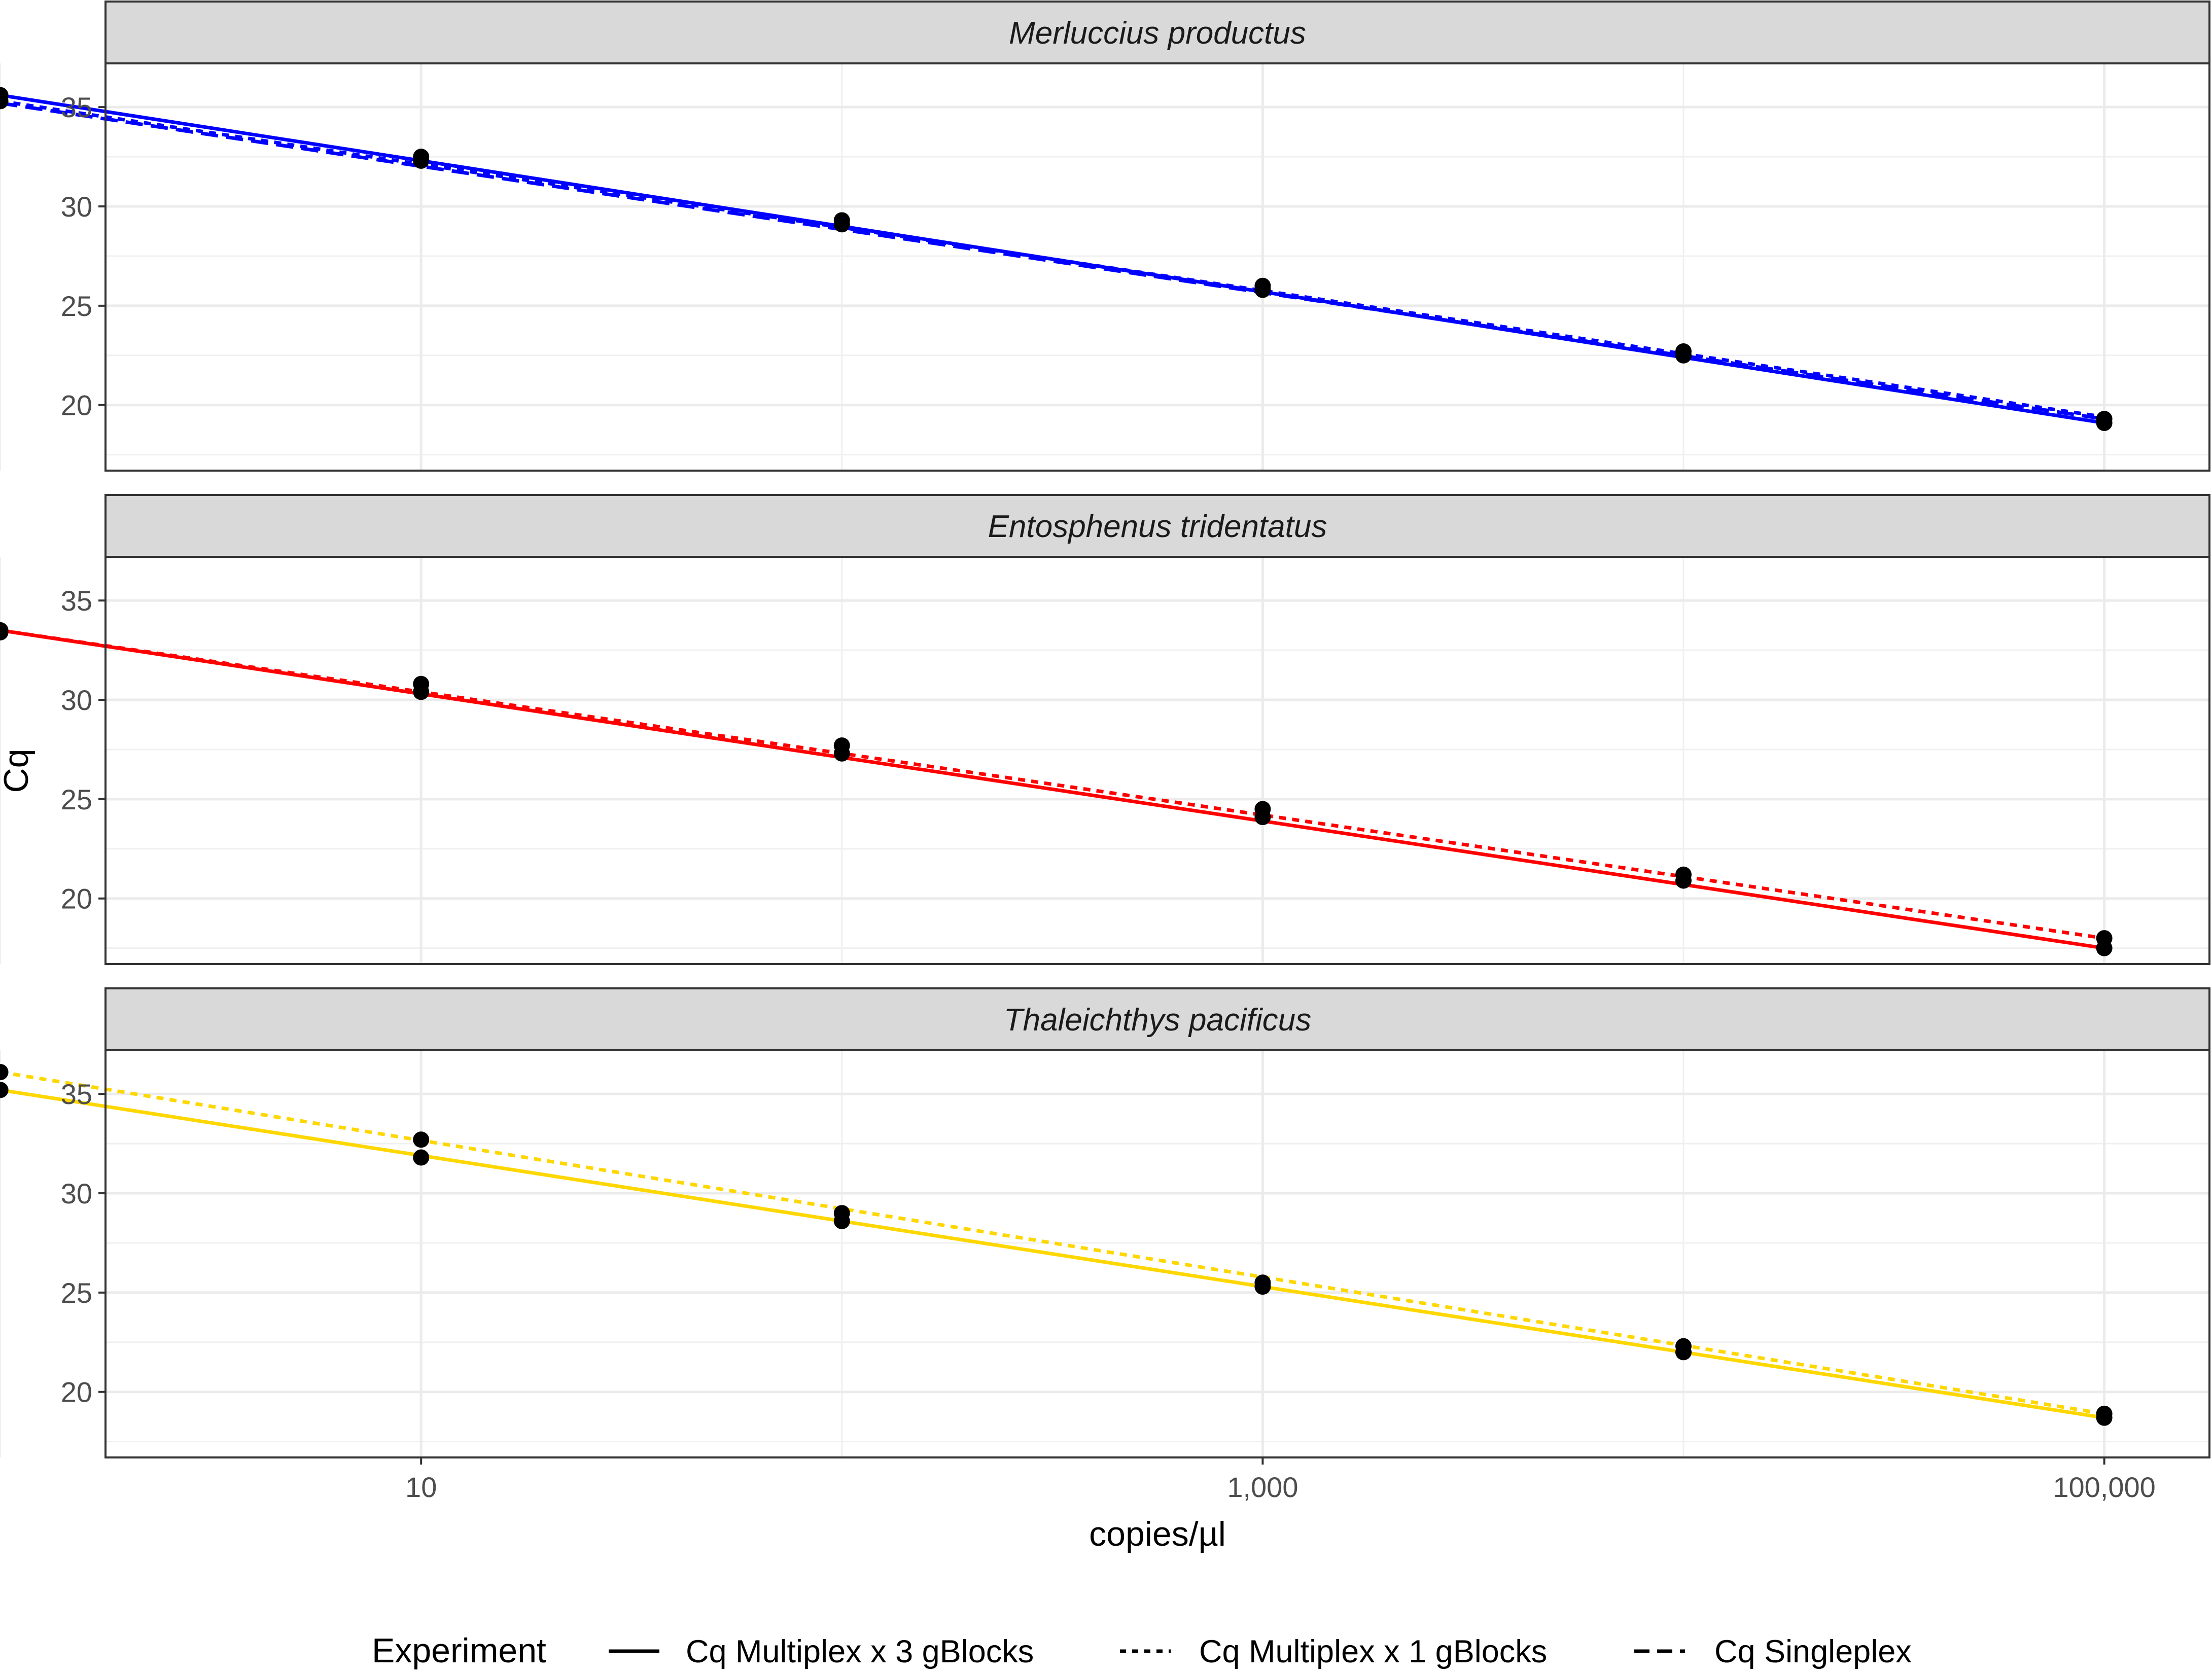  Describe the element at coordinates (1813, 1651) in the screenshot. I see `legend-label-dashed: Cq Singleplex` at that location.